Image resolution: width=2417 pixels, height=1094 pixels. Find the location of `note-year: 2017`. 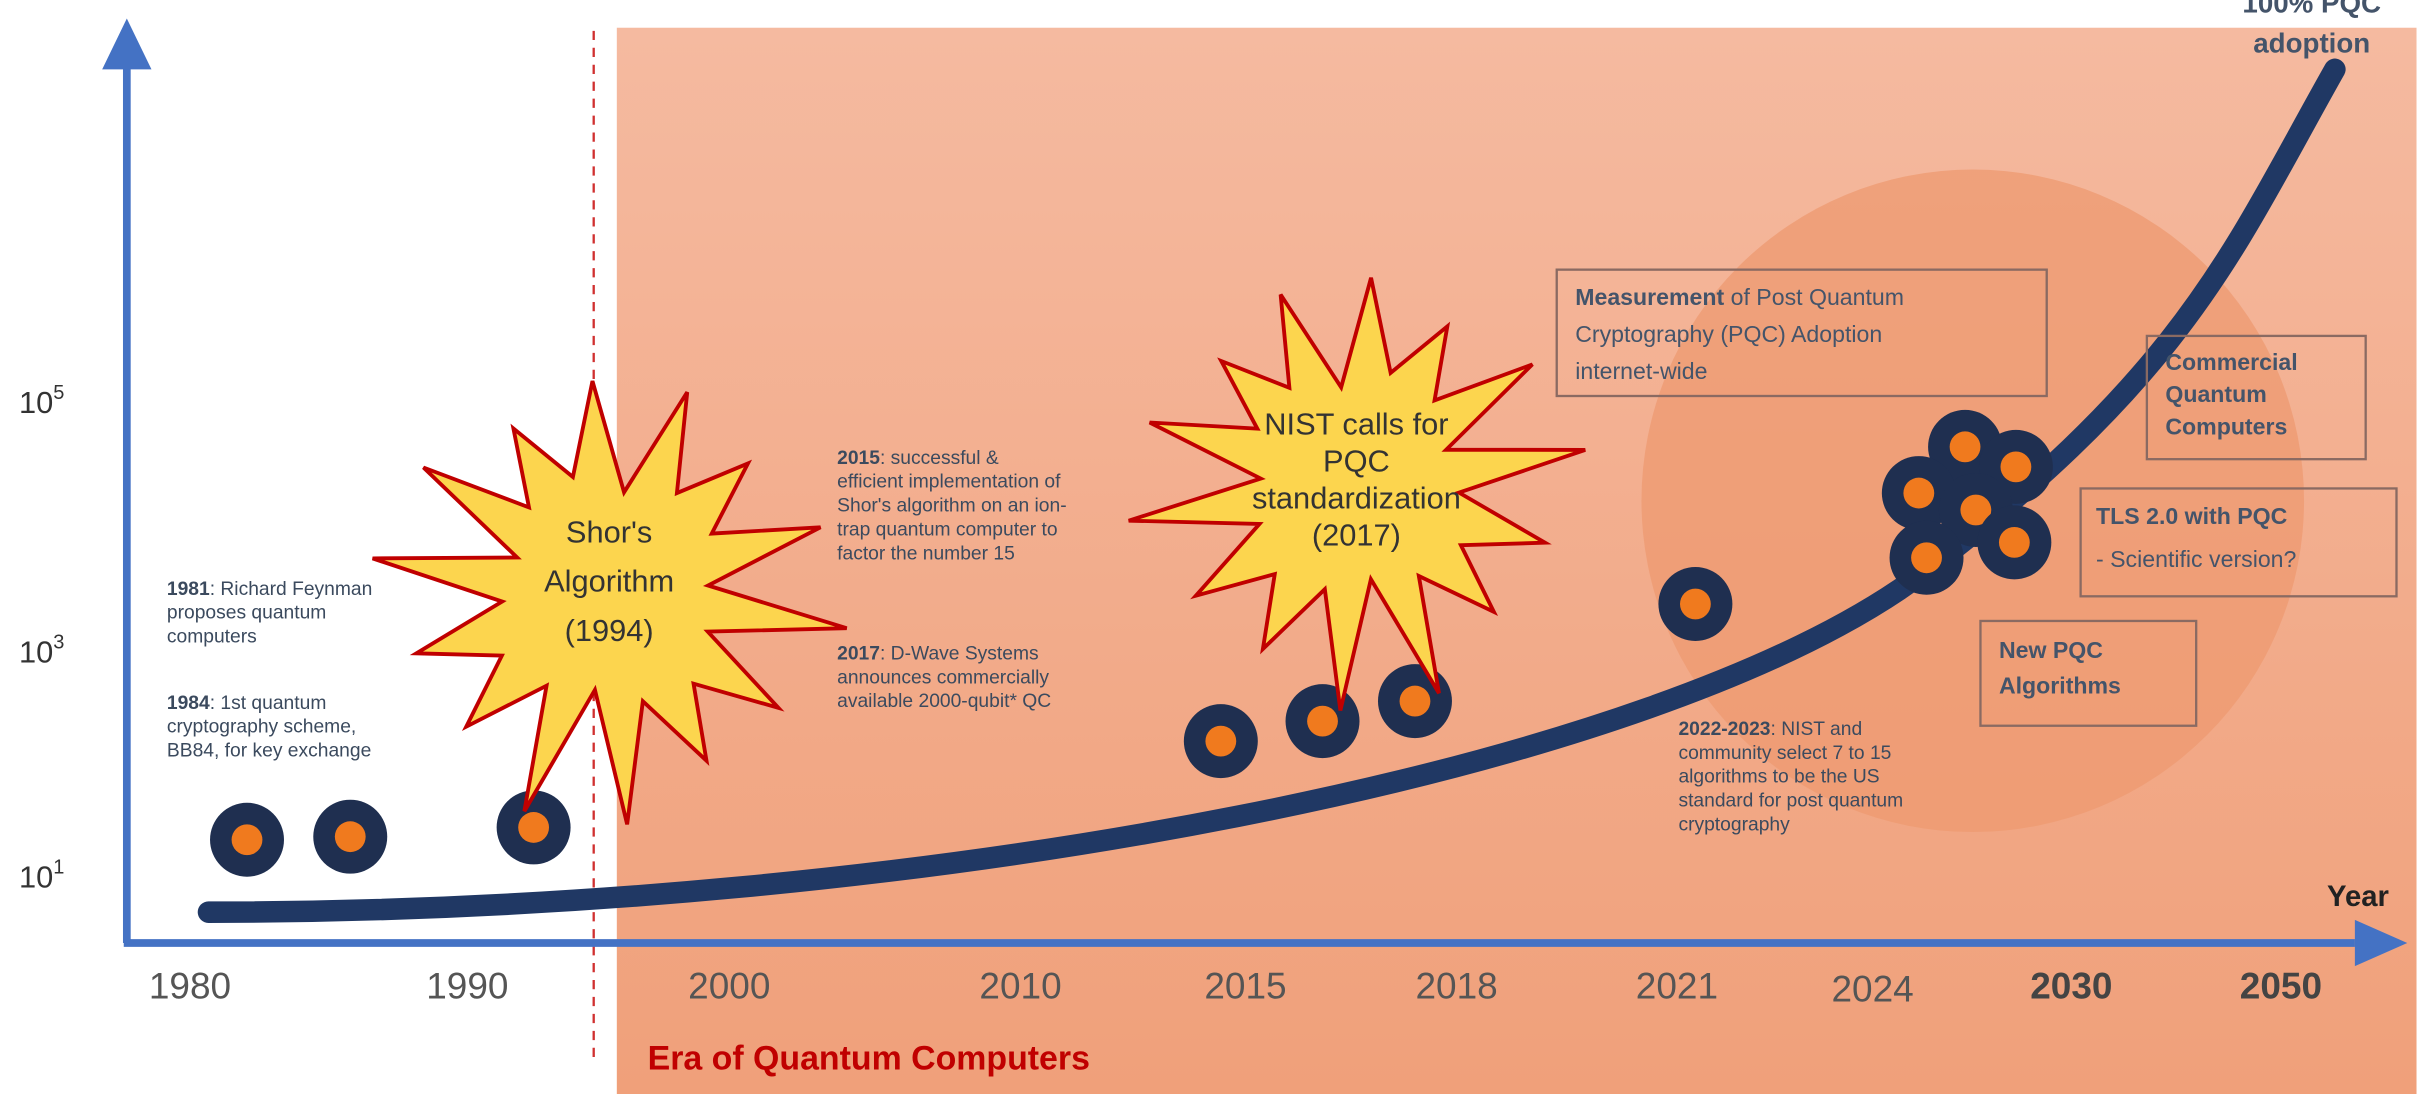

note-year: 2017 is located at coordinates (858, 653).